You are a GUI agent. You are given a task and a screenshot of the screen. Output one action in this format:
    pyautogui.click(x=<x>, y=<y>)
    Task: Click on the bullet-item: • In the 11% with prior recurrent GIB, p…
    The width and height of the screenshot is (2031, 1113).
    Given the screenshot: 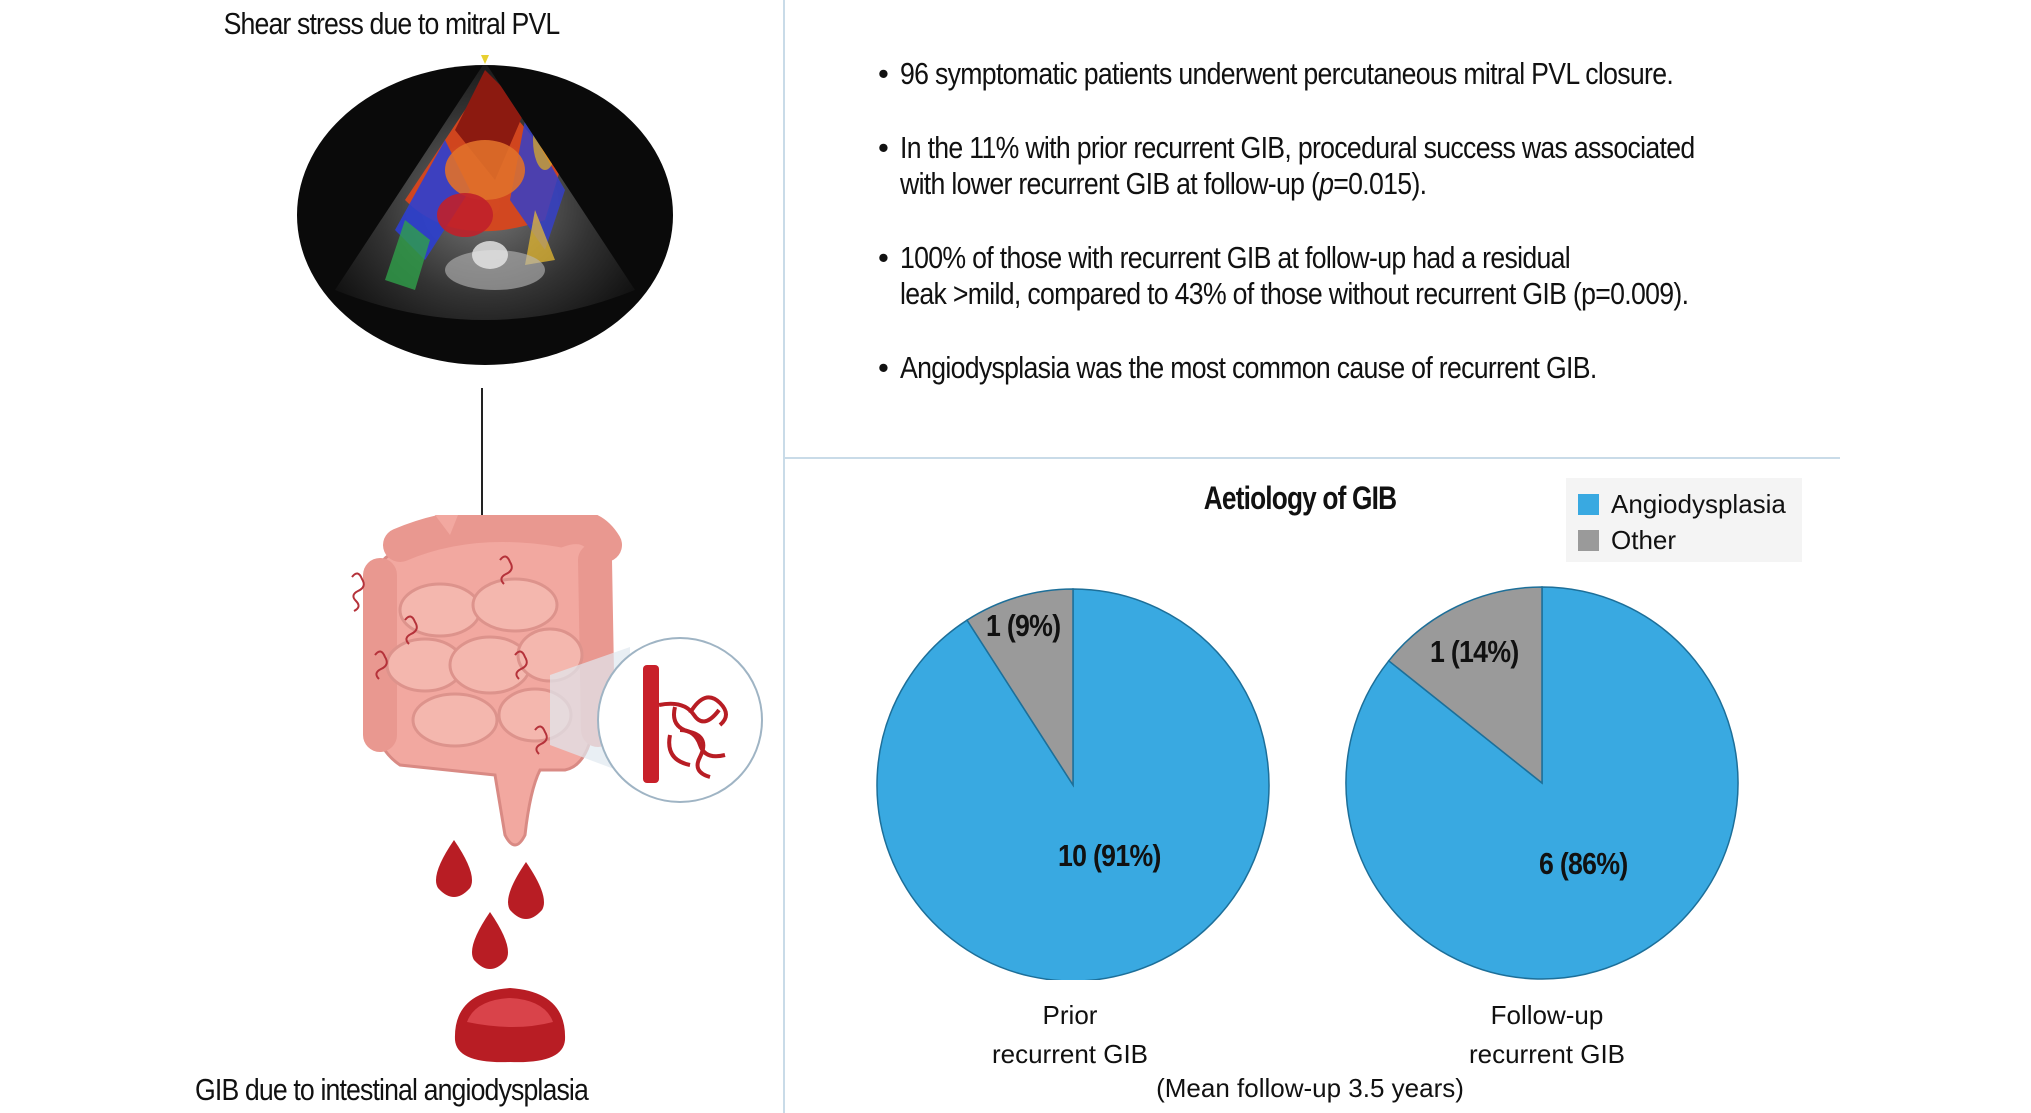 What is the action you would take?
    pyautogui.click(x=1343, y=166)
    